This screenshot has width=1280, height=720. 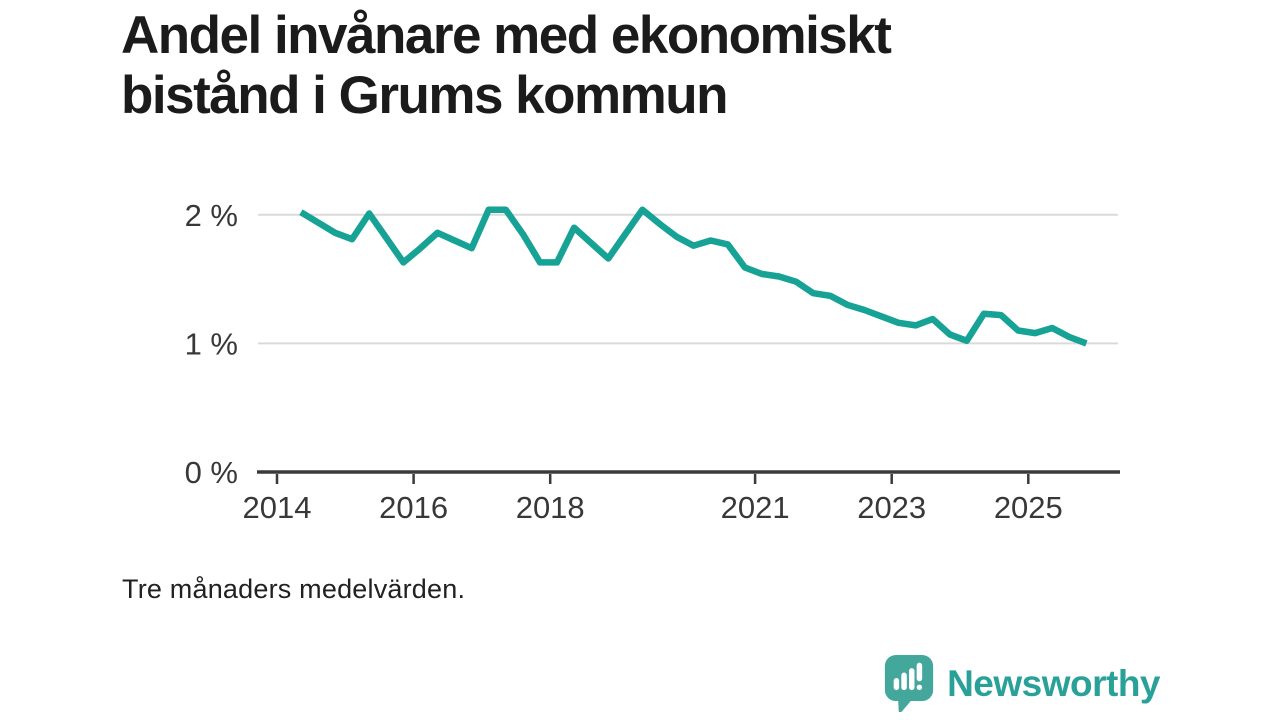 I want to click on x-tick-label: 2025, so click(x=1028, y=507).